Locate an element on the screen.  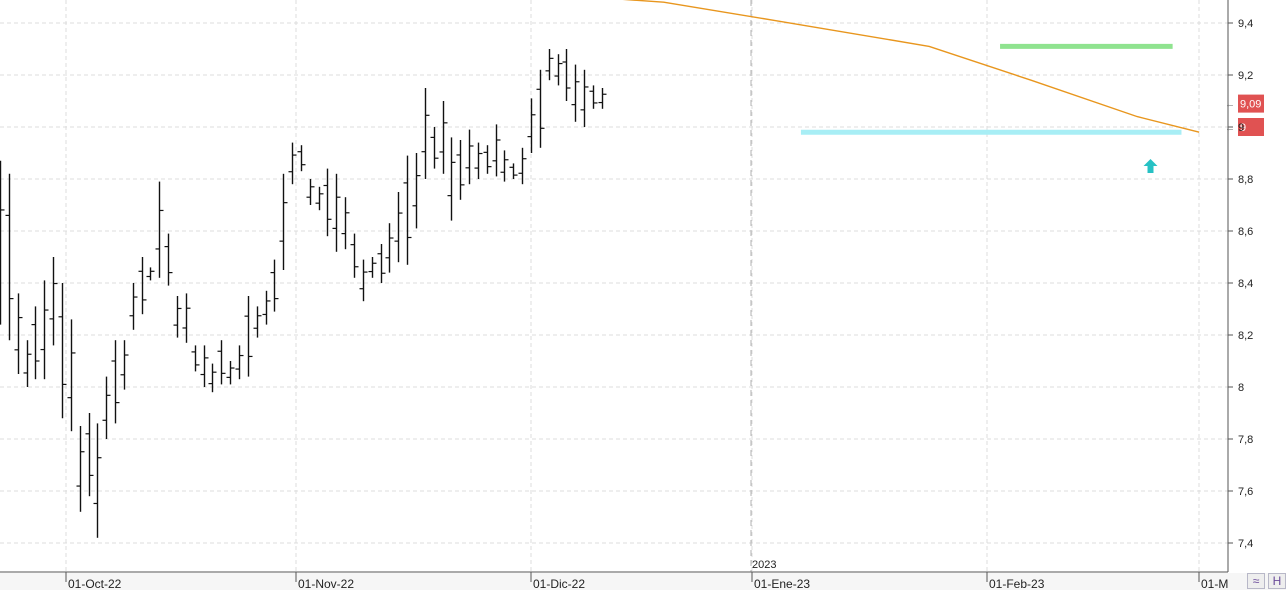
moving-average-line is located at coordinates (911, 66).